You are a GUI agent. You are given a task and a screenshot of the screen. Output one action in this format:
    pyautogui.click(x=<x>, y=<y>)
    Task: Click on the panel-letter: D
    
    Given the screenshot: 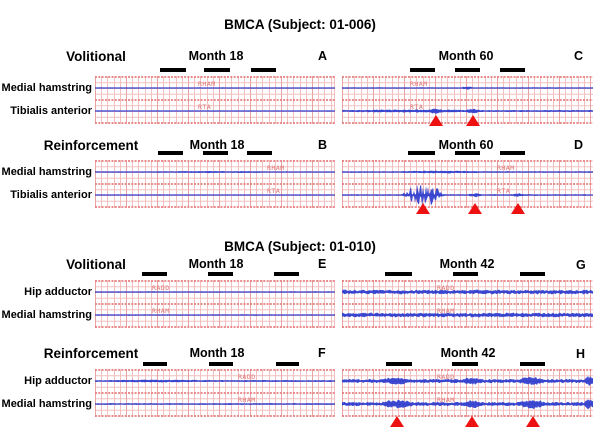 What is the action you would take?
    pyautogui.click(x=579, y=145)
    